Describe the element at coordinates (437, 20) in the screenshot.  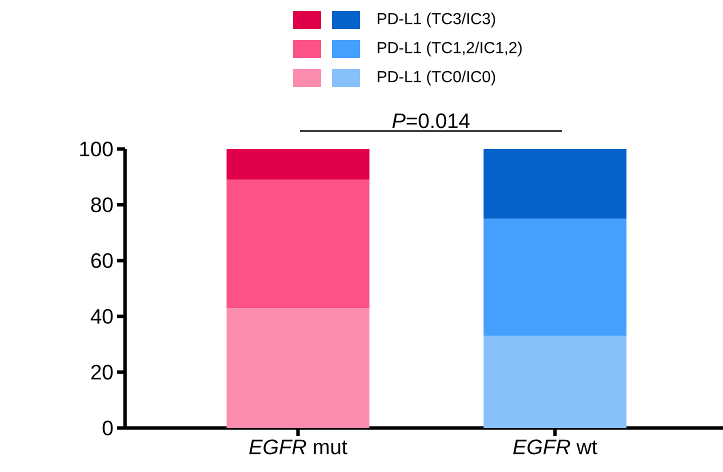
I see `legend-label: PD-L1 (TC3/IC3)` at that location.